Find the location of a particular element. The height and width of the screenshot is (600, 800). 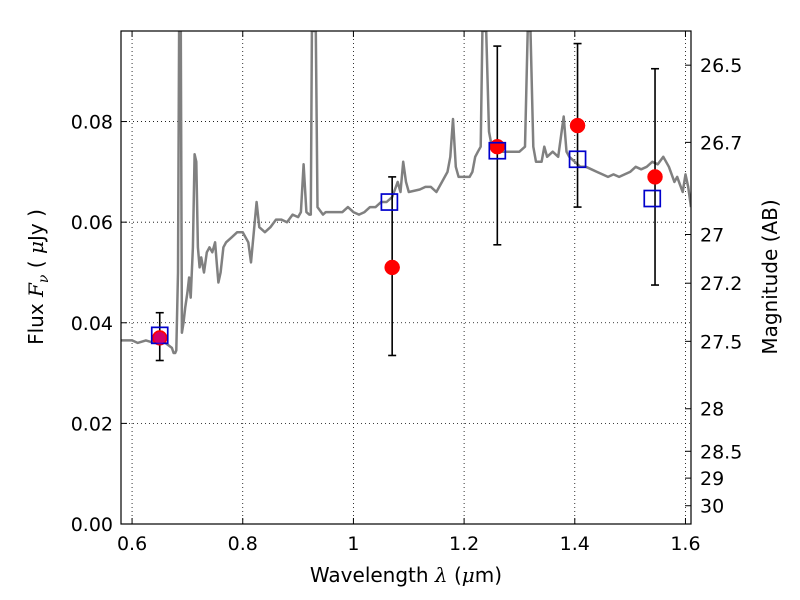

magnitude-tick-label: 26.7 is located at coordinates (721, 143).